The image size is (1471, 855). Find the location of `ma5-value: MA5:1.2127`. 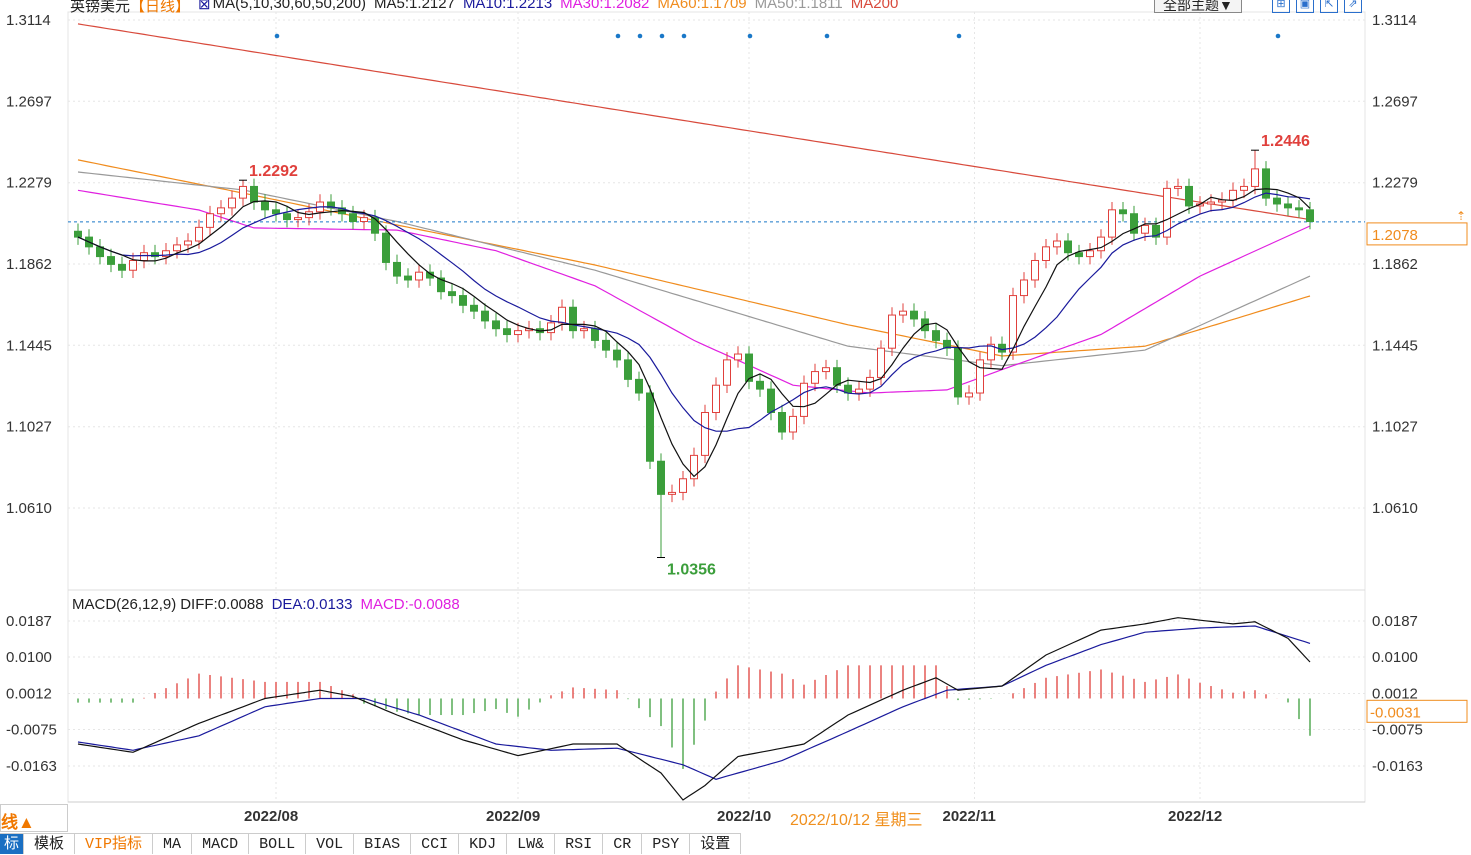

ma5-value: MA5:1.2127 is located at coordinates (414, 6).